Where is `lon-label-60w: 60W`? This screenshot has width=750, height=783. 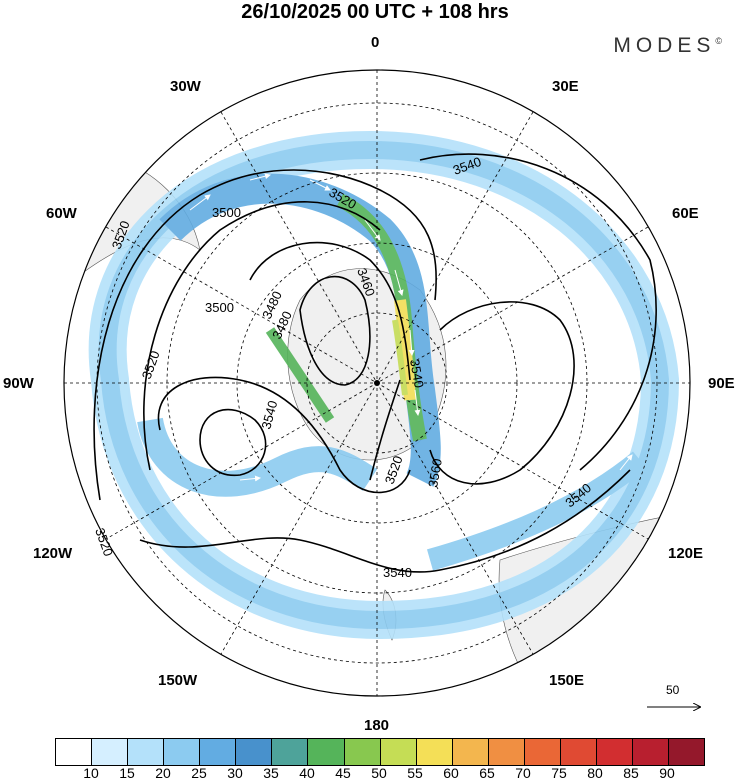
lon-label-60w: 60W is located at coordinates (61, 213).